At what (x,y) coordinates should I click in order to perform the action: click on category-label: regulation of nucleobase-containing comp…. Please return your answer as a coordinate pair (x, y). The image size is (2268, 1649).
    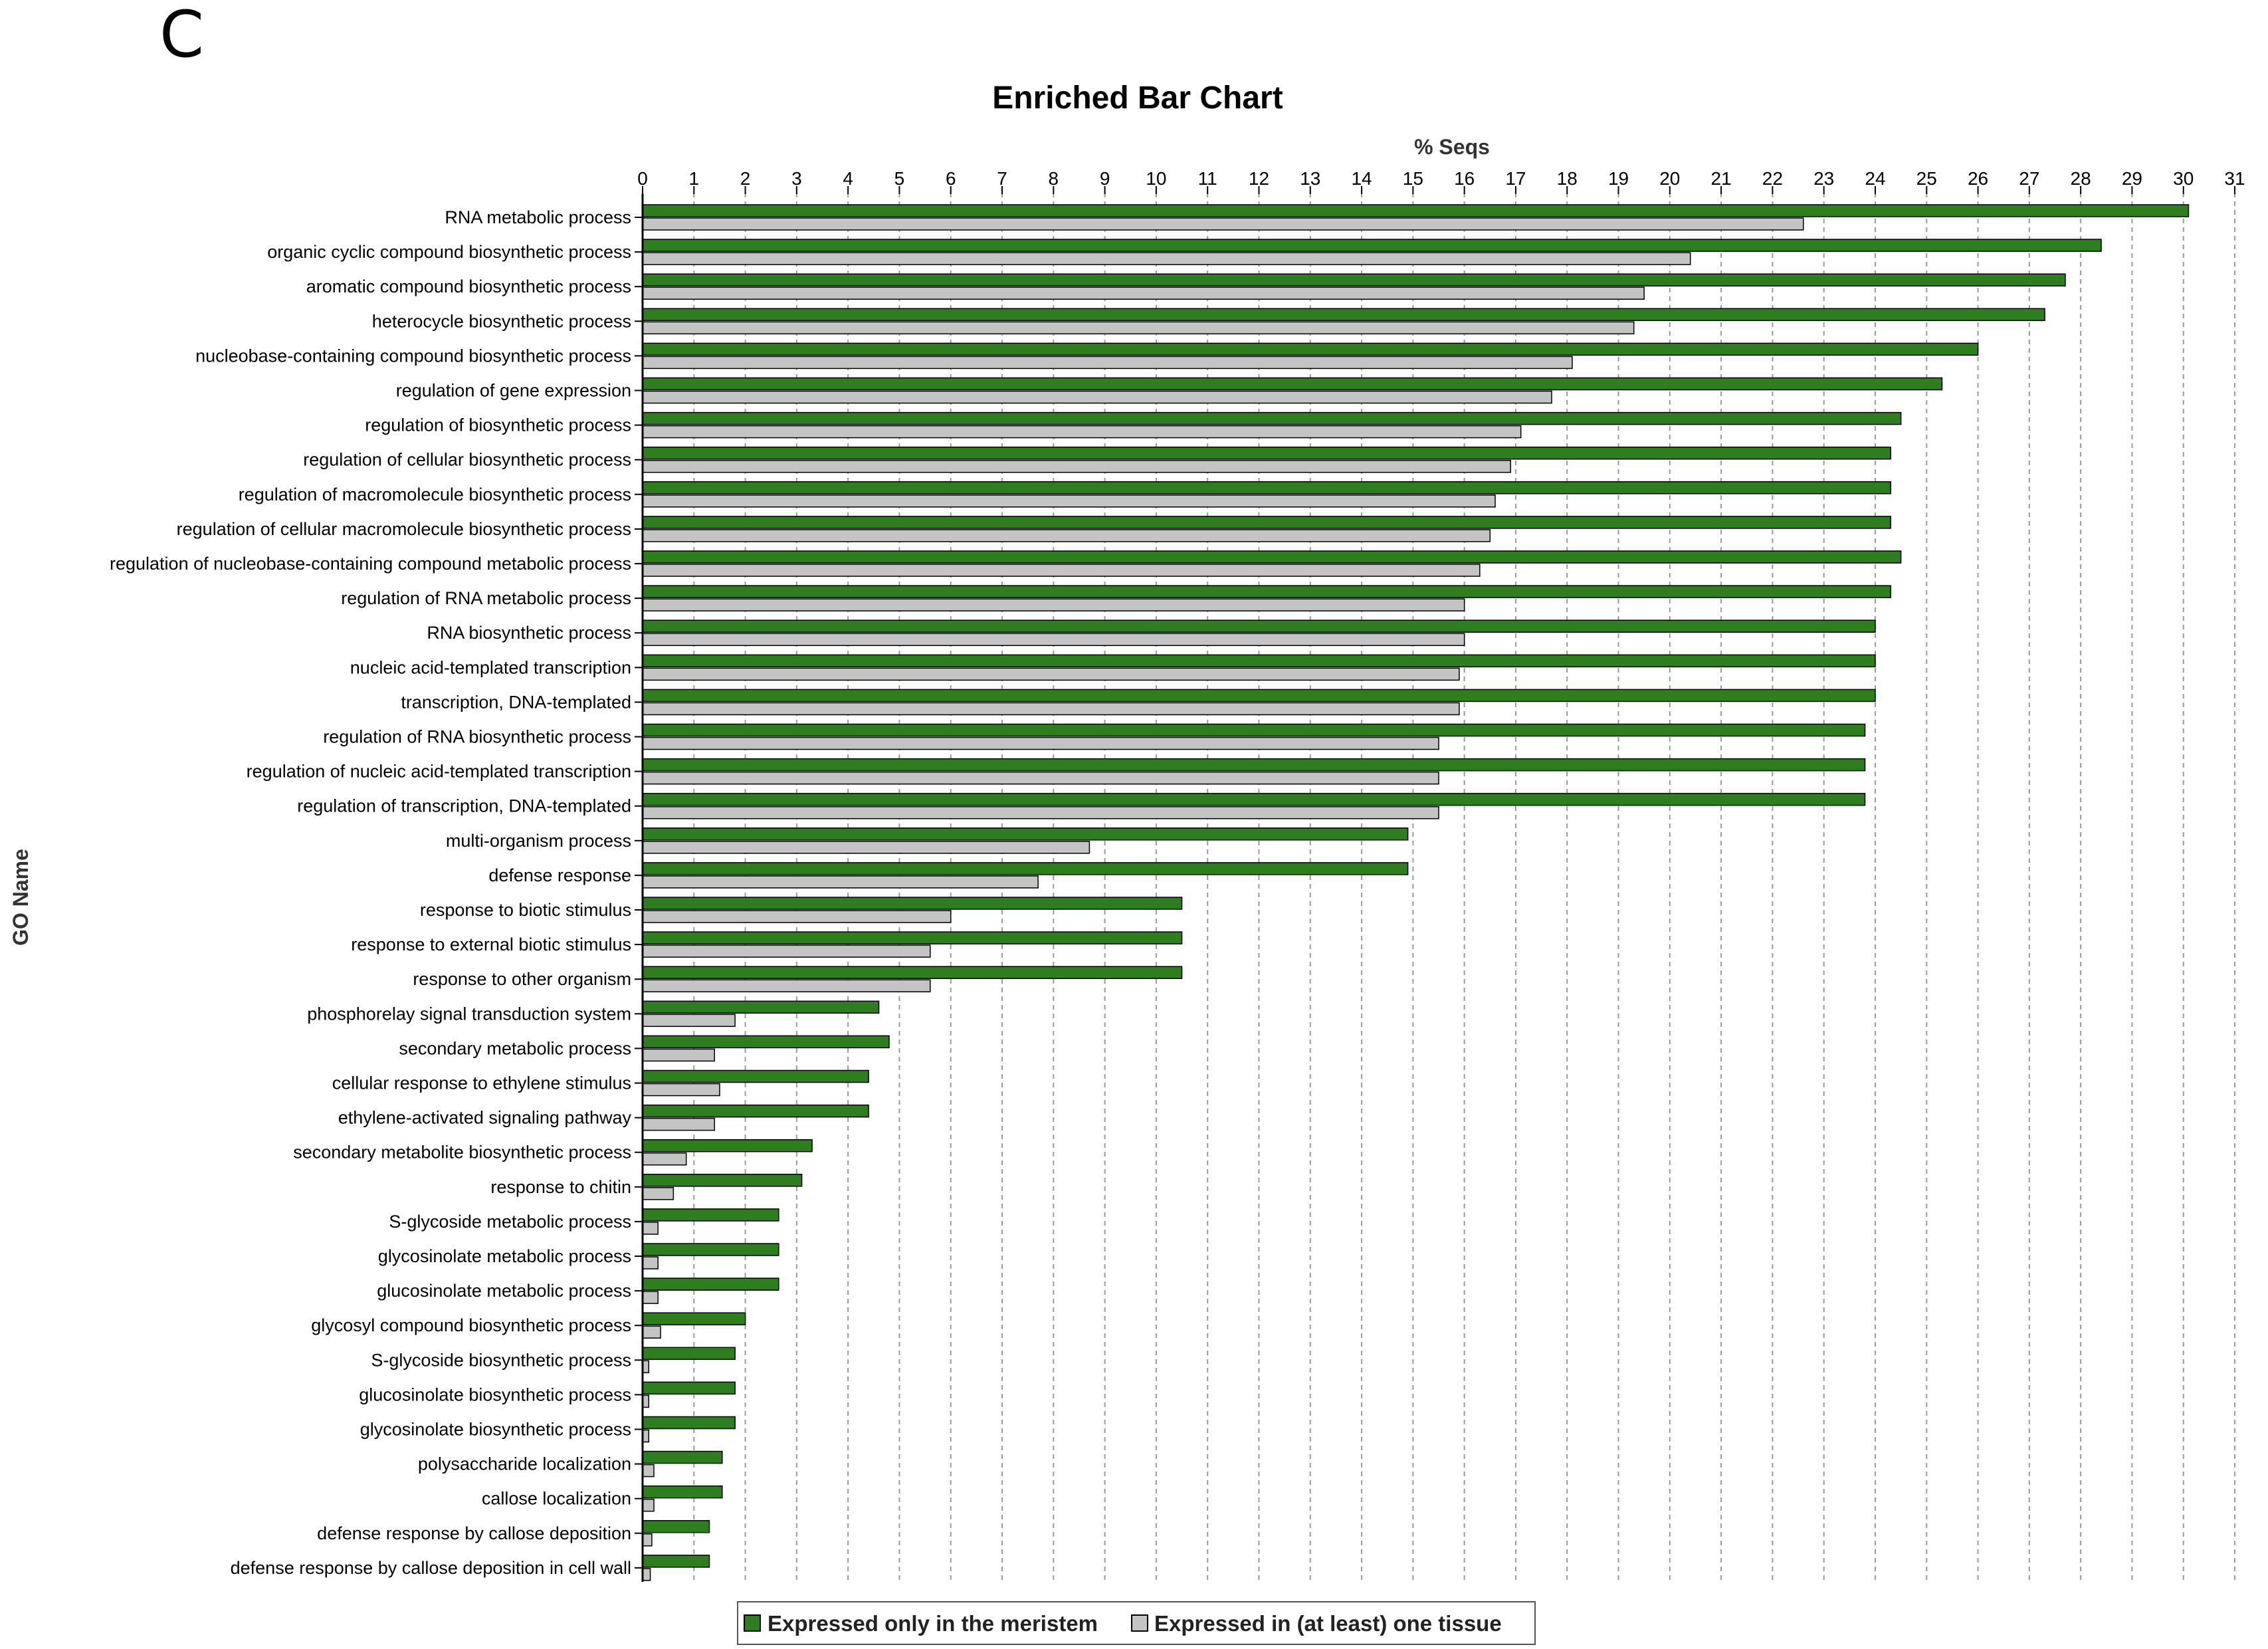
    Looking at the image, I should click on (370, 564).